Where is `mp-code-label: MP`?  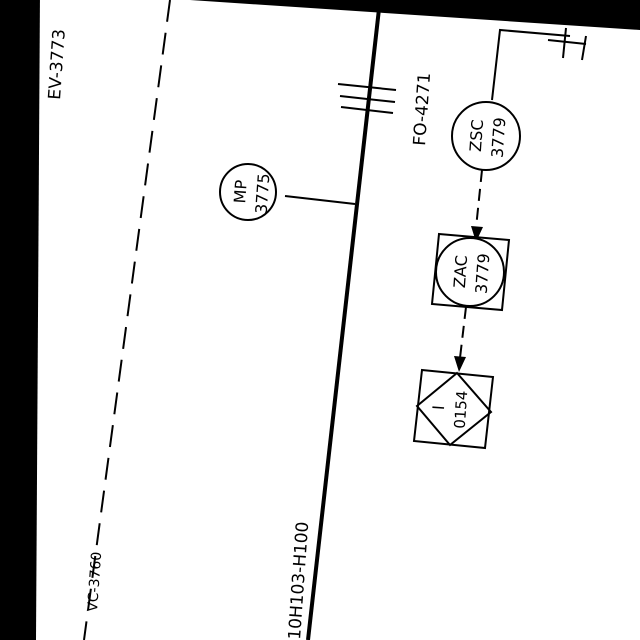
mp-code-label: MP is located at coordinates (240, 191).